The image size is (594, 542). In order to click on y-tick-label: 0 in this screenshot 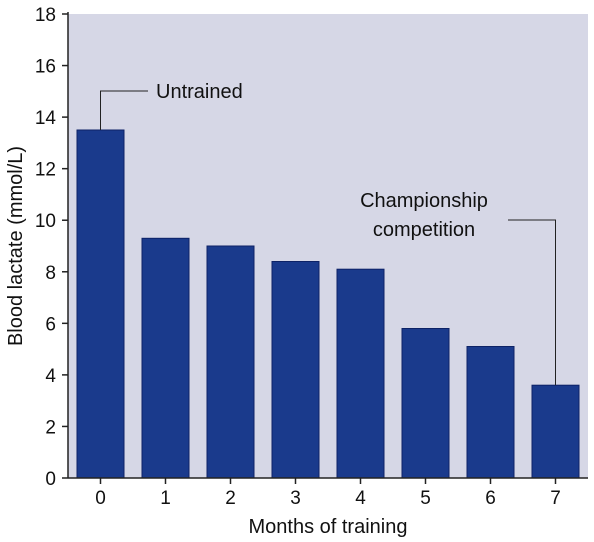, I will do `click(50, 479)`.